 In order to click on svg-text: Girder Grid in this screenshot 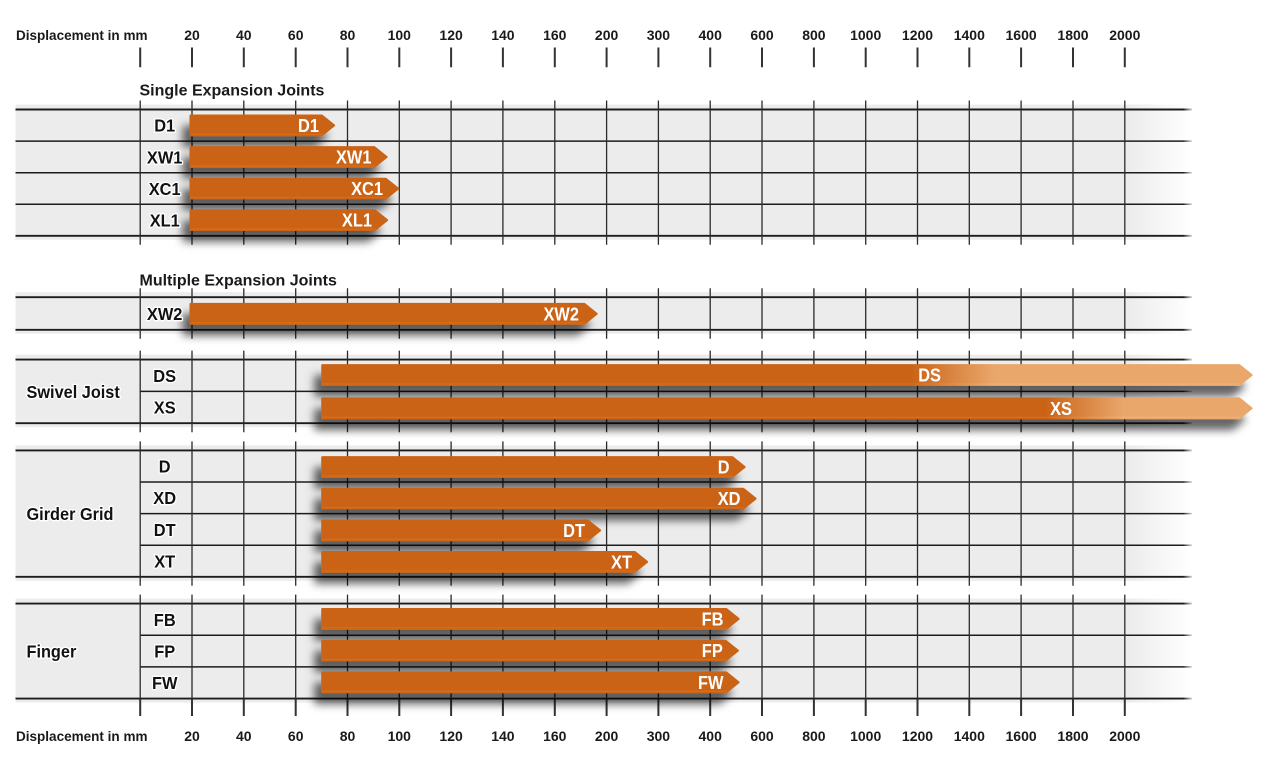, I will do `click(70, 514)`.